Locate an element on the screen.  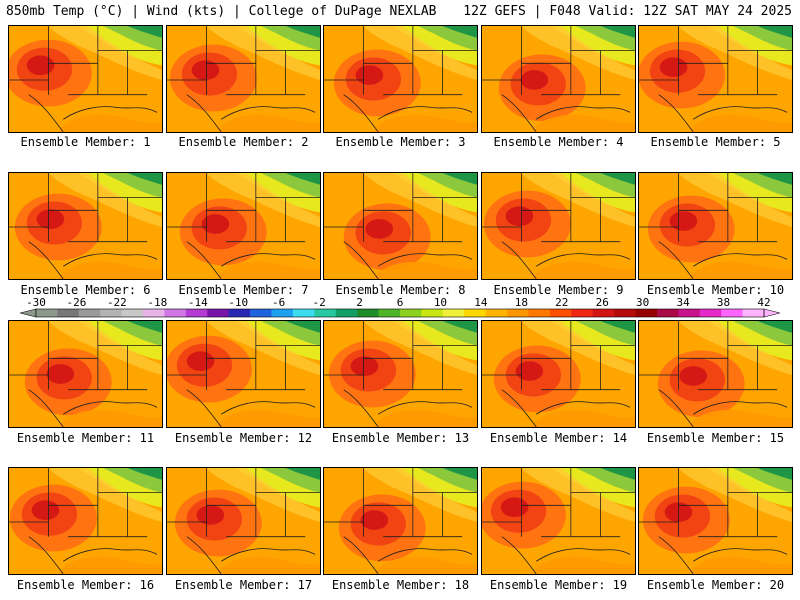
colorbar-tick-label: -26 is located at coordinates (77, 302).